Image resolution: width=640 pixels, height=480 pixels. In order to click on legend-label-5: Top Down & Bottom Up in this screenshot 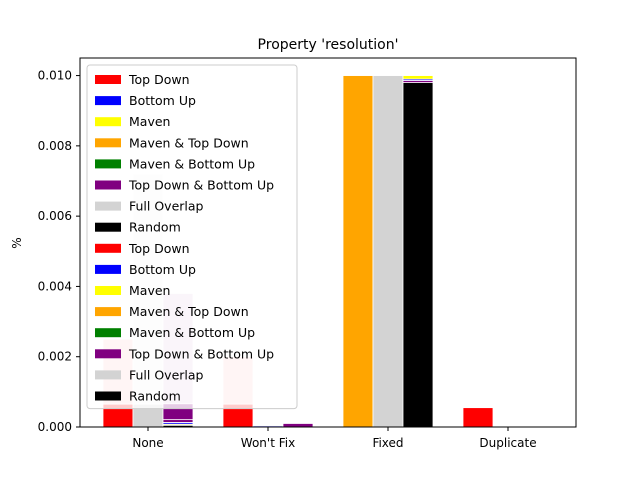, I will do `click(201, 185)`.